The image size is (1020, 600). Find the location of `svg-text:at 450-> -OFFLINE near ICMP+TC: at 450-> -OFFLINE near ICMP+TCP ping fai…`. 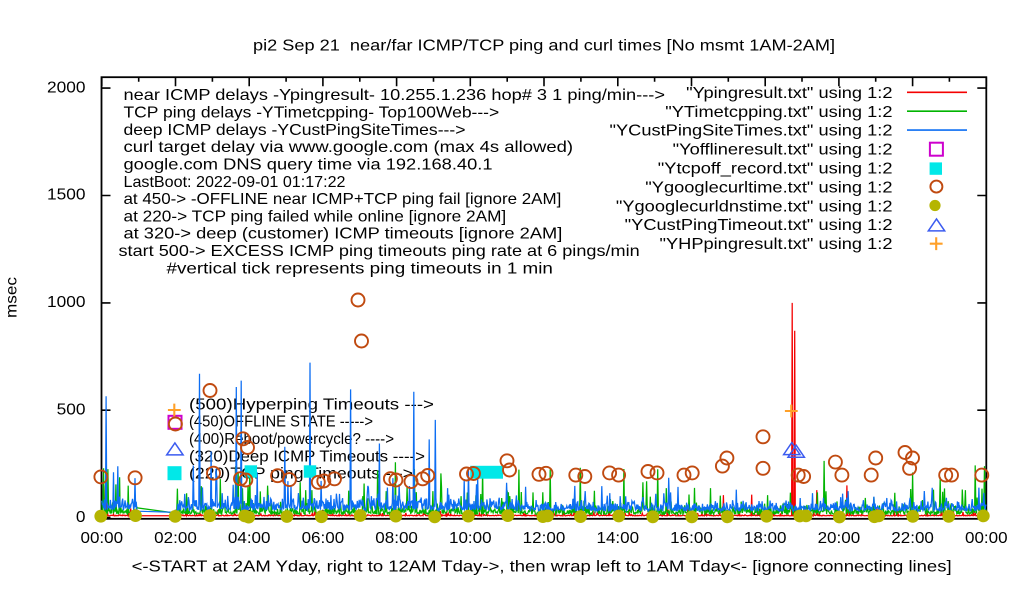

svg-text:at 450-> -OFFLINE near ICMP+TC: at 450-> -OFFLINE near ICMP+TCP ping fai… is located at coordinates (343, 199).